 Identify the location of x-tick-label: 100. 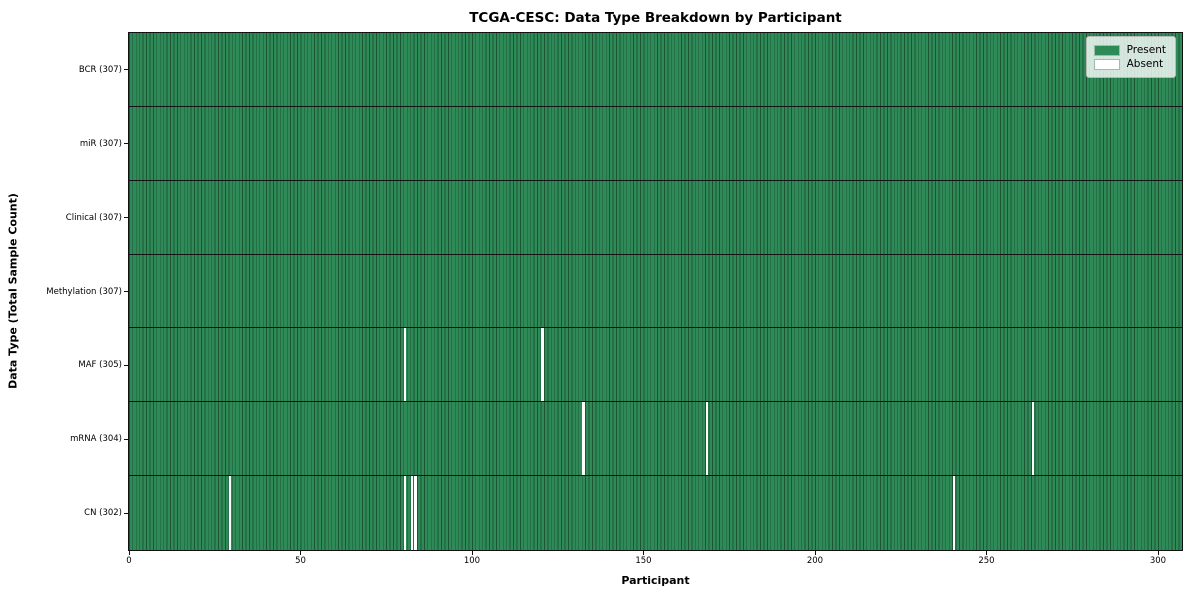
(472, 561).